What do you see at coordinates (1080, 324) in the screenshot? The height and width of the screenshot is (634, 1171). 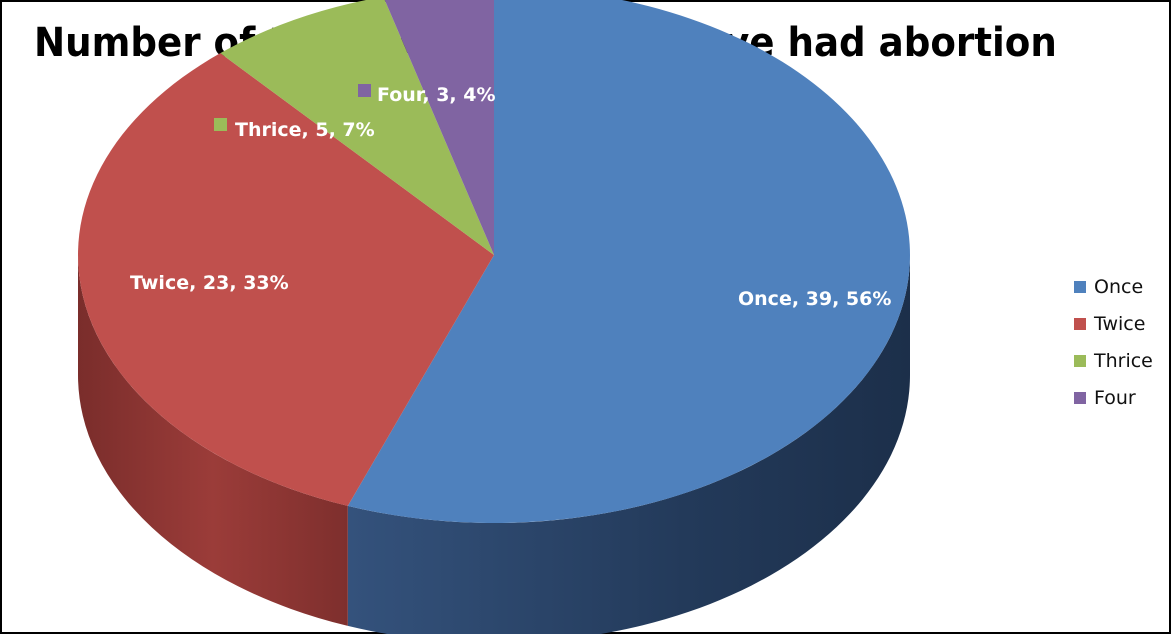 I see `legend-swatch-twice` at bounding box center [1080, 324].